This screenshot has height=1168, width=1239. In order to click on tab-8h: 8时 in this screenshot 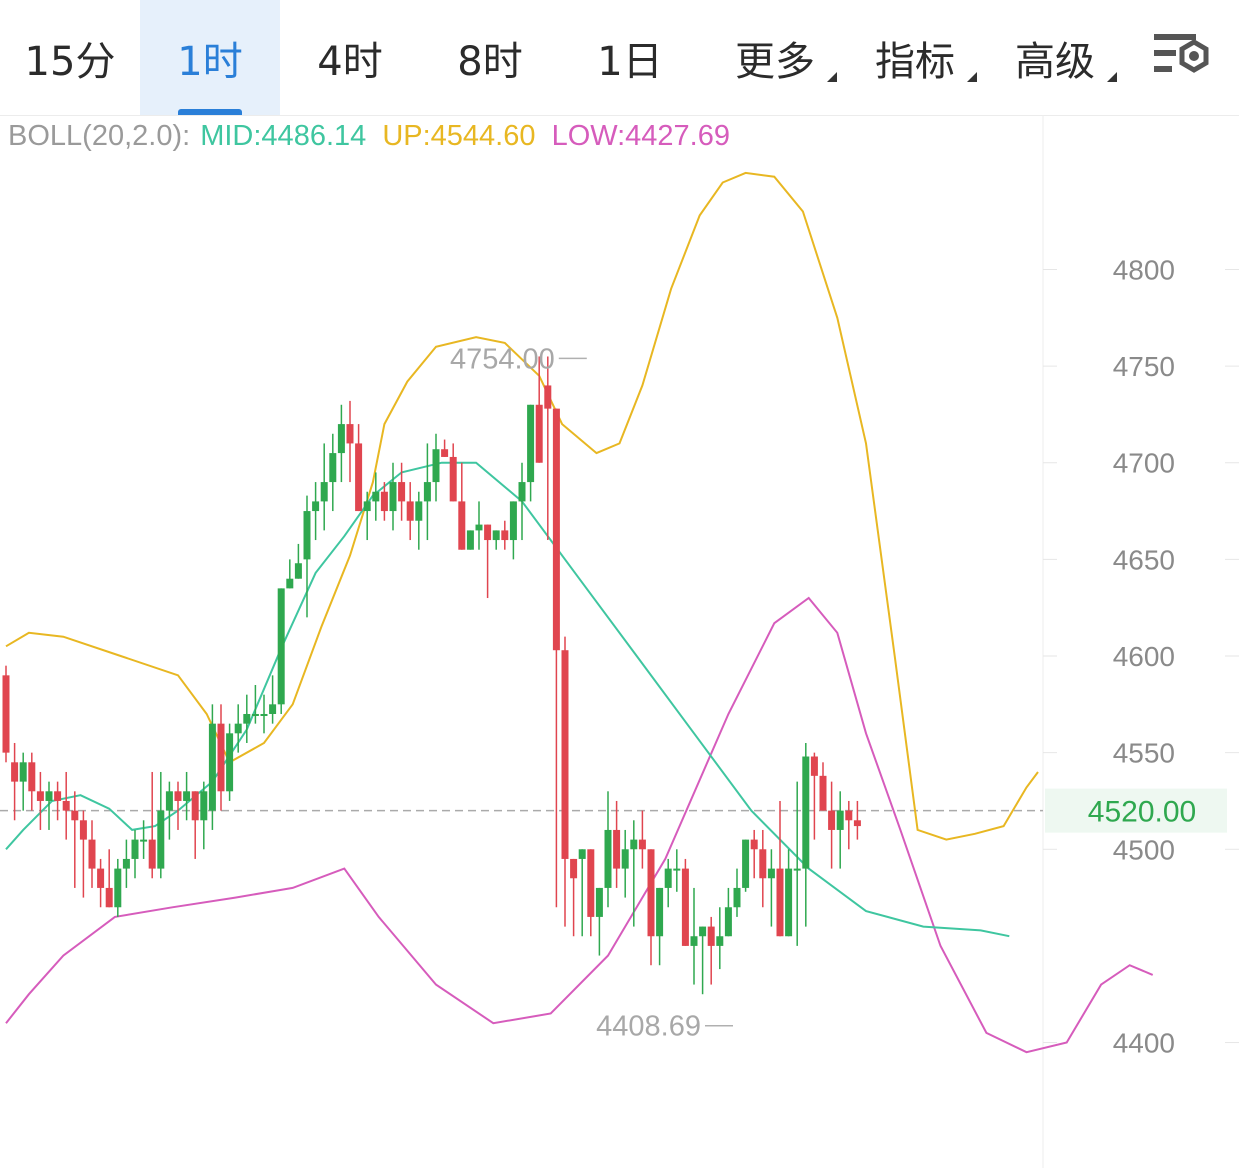, I will do `click(490, 57)`.